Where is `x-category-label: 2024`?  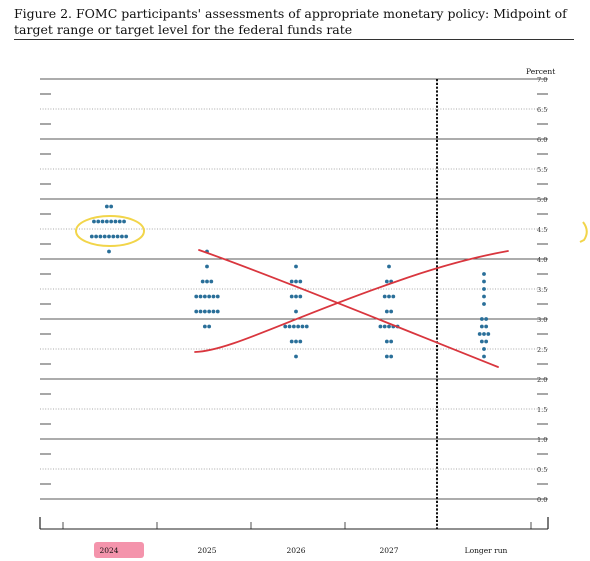
x-category-label: 2024 is located at coordinates (108, 550).